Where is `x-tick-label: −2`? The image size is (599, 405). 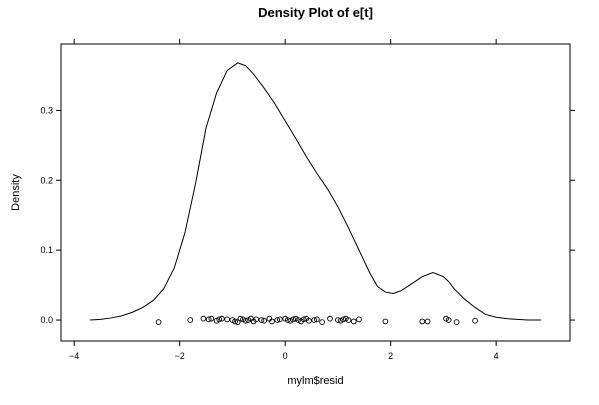 x-tick-label: −2 is located at coordinates (180, 356).